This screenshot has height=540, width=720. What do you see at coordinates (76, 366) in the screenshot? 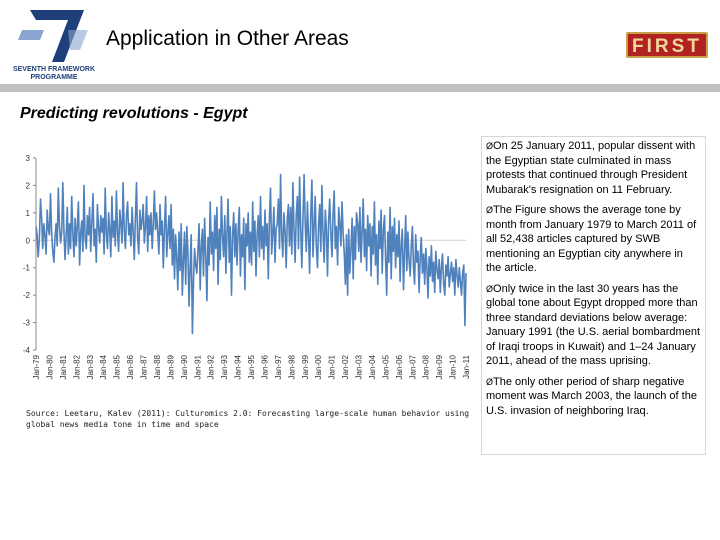
I see `x-tick-label: Jan-82` at bounding box center [76, 366].